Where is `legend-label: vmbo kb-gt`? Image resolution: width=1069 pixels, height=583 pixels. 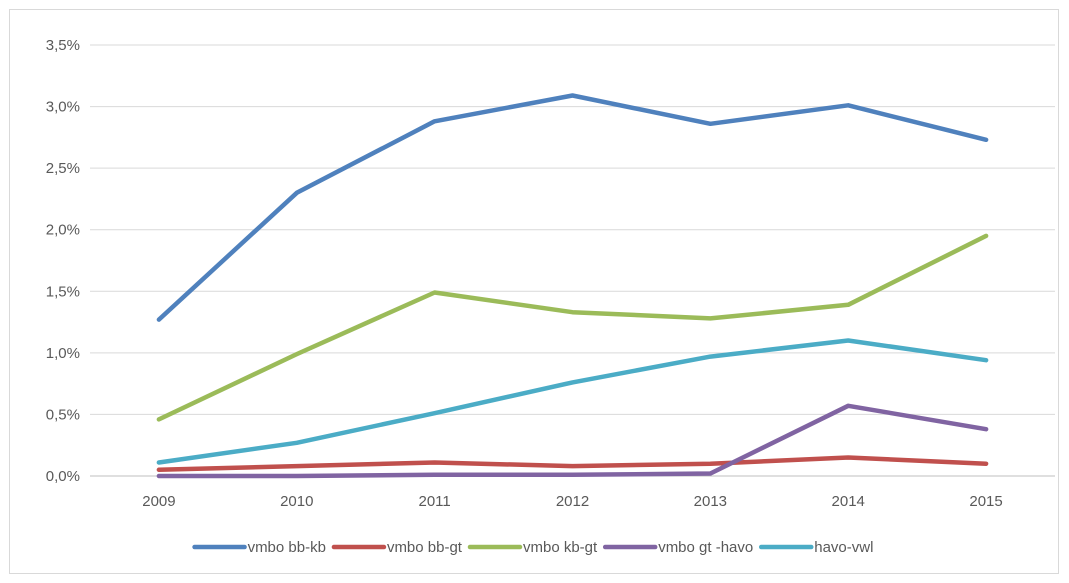
legend-label: vmbo kb-gt is located at coordinates (560, 547).